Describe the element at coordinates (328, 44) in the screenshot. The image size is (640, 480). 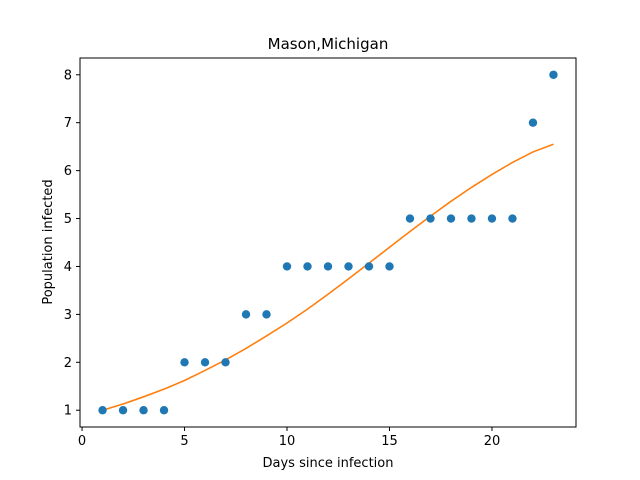
I see `chart-title: Mason,Michigan` at that location.